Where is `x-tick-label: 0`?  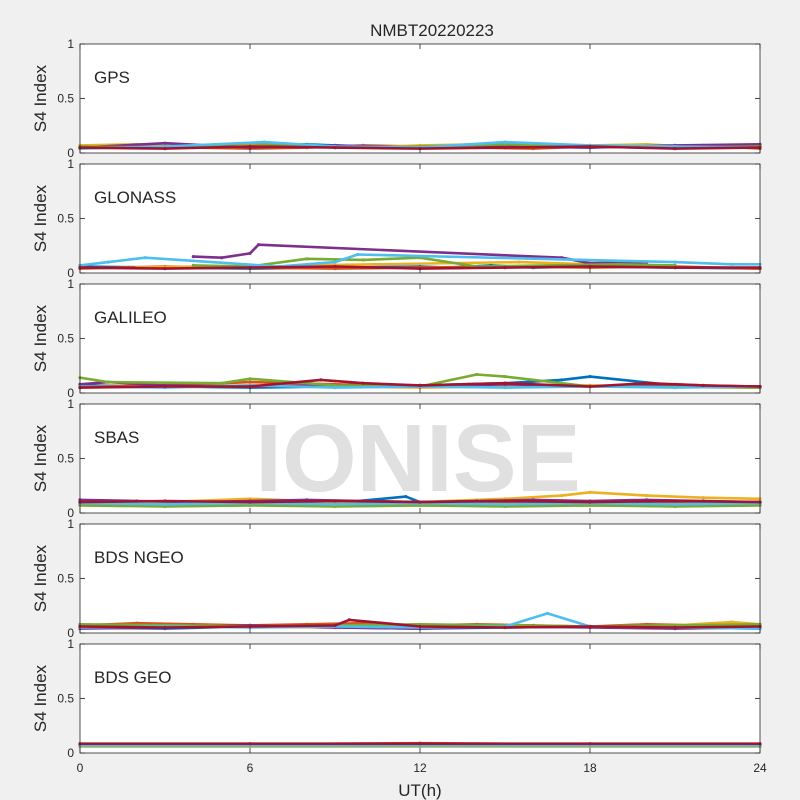 x-tick-label: 0 is located at coordinates (80, 768).